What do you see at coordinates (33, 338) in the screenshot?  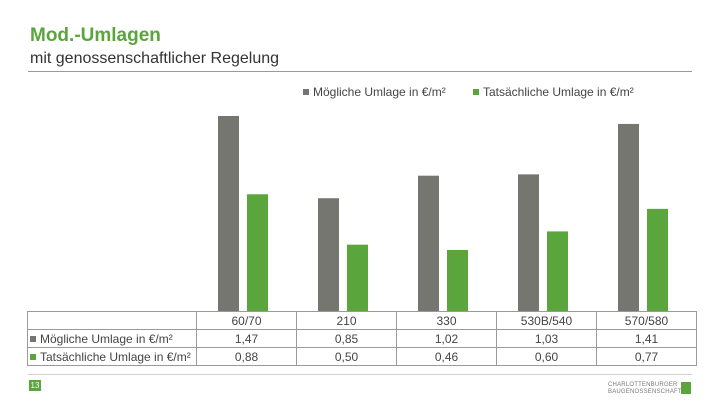 I see `row-swatch-gray-icon` at bounding box center [33, 338].